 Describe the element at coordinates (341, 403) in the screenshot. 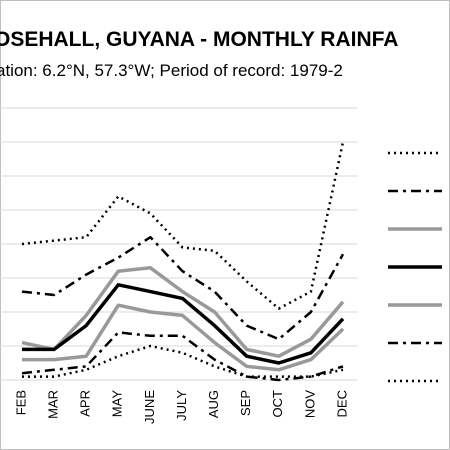

I see `x-tick-label: DEC` at that location.